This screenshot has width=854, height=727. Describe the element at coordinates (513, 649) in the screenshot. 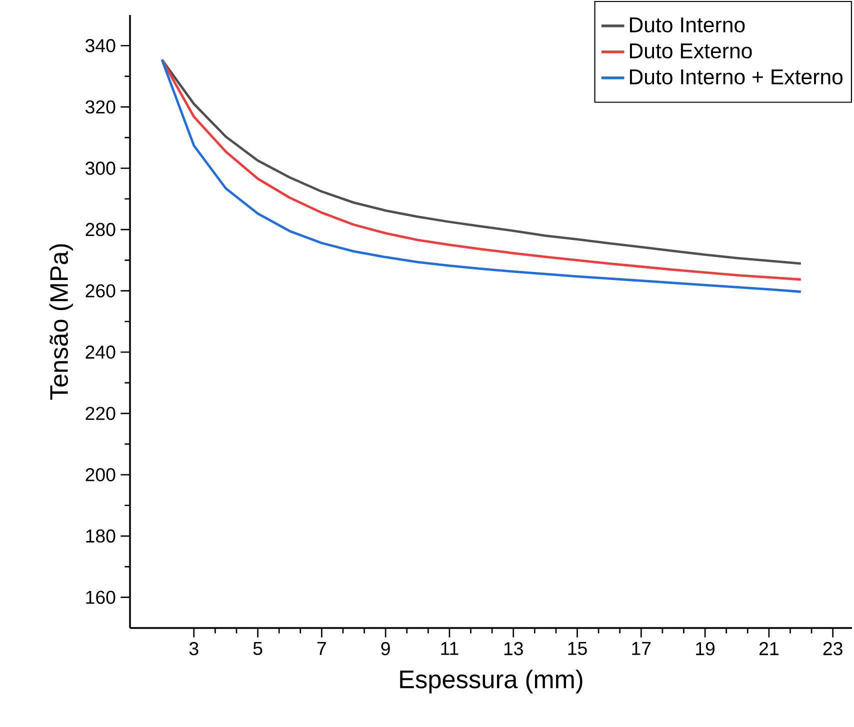

I see `x-tick-label: 13` at that location.